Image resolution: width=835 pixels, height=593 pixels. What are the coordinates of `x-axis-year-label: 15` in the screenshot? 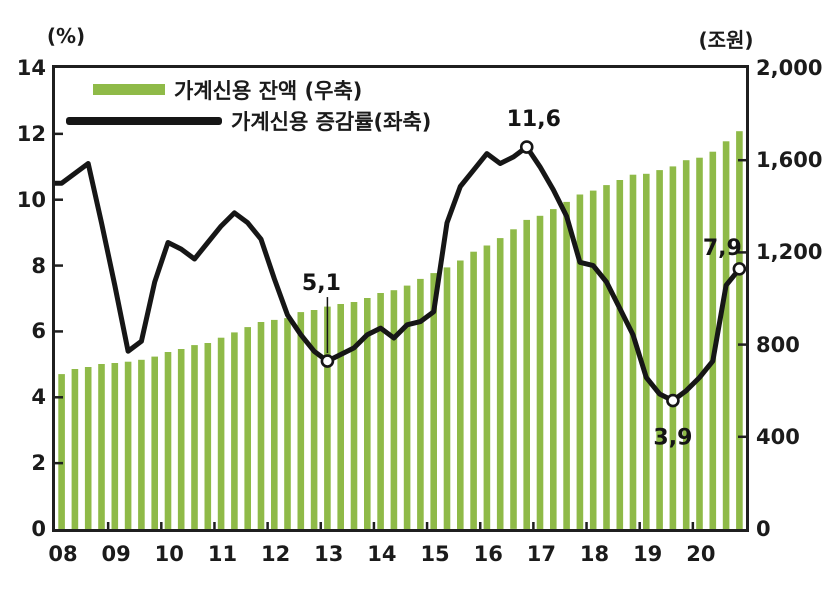 It's located at (435, 554).